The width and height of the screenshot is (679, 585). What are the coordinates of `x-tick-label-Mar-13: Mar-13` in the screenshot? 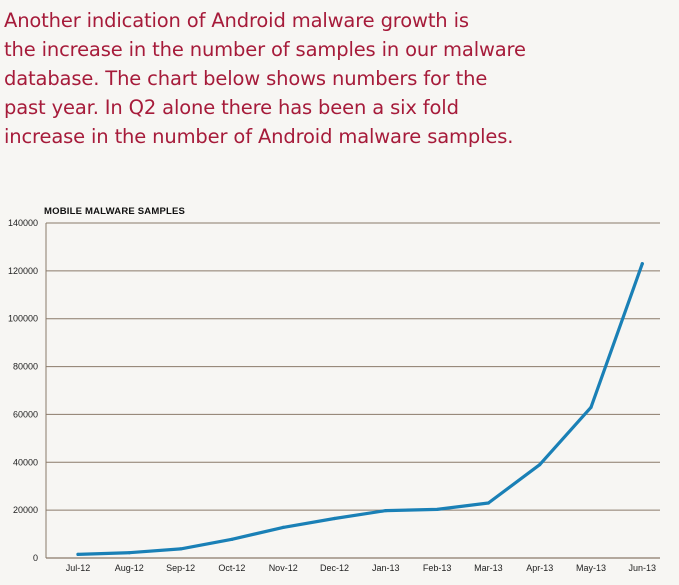 It's located at (488, 568).